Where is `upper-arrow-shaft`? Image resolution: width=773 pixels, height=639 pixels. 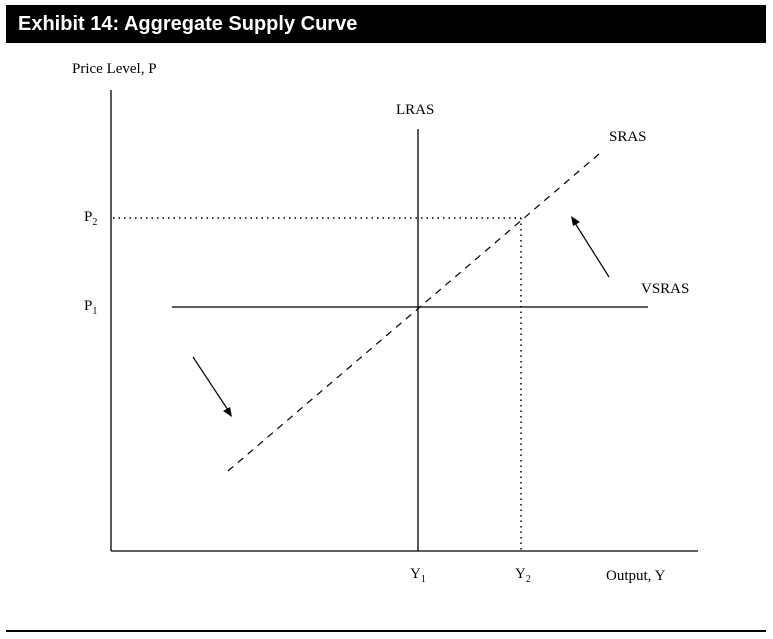
upper-arrow-shaft is located at coordinates (592, 250).